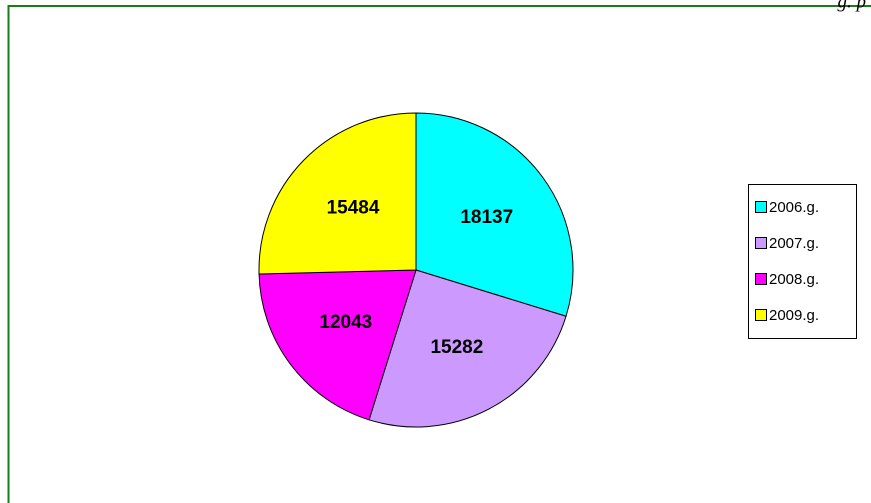 This screenshot has width=871, height=503. Describe the element at coordinates (486, 217) in the screenshot. I see `data-label: 18137` at that location.